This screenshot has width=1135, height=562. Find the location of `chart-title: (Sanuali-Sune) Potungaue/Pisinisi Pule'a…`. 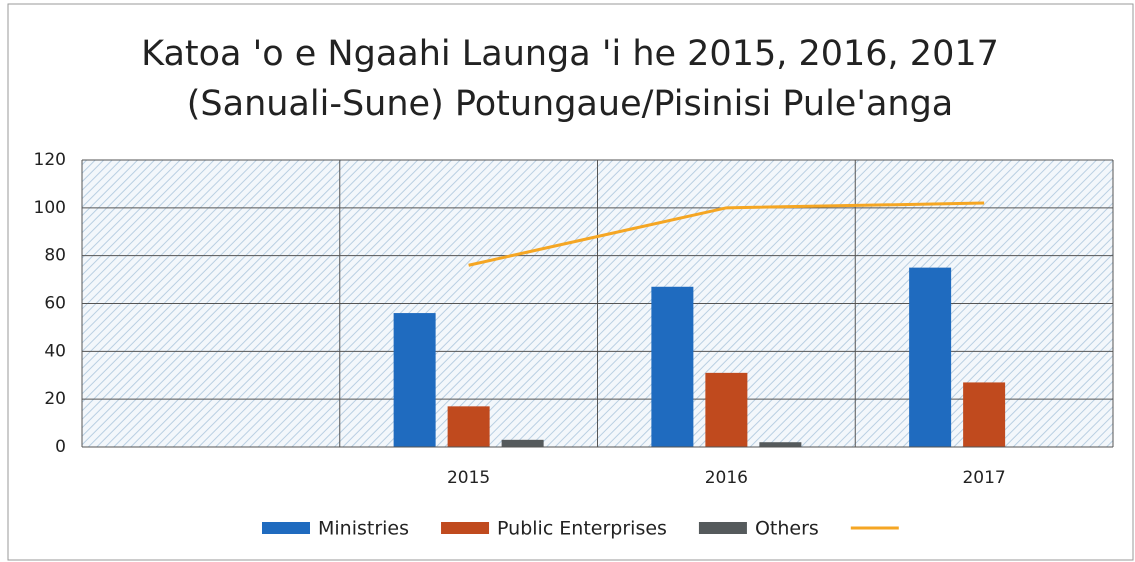

chart-title: (Sanuali-Sune) Potungaue/Pisinisi Pule'a… is located at coordinates (570, 104).